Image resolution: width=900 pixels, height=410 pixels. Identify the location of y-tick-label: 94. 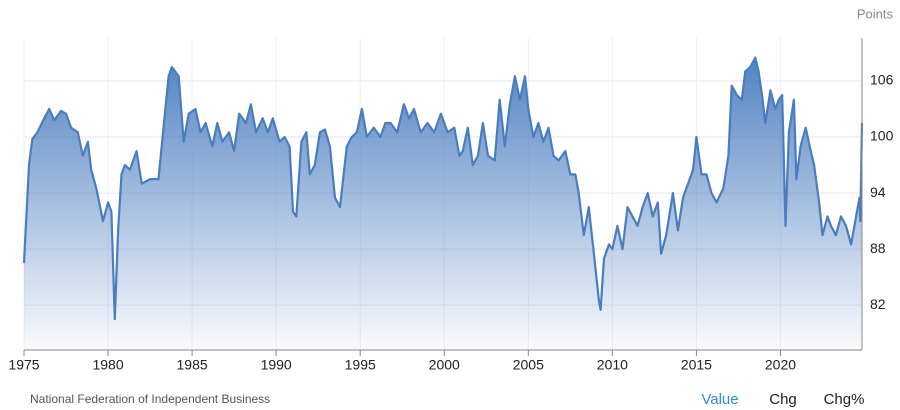
(878, 192).